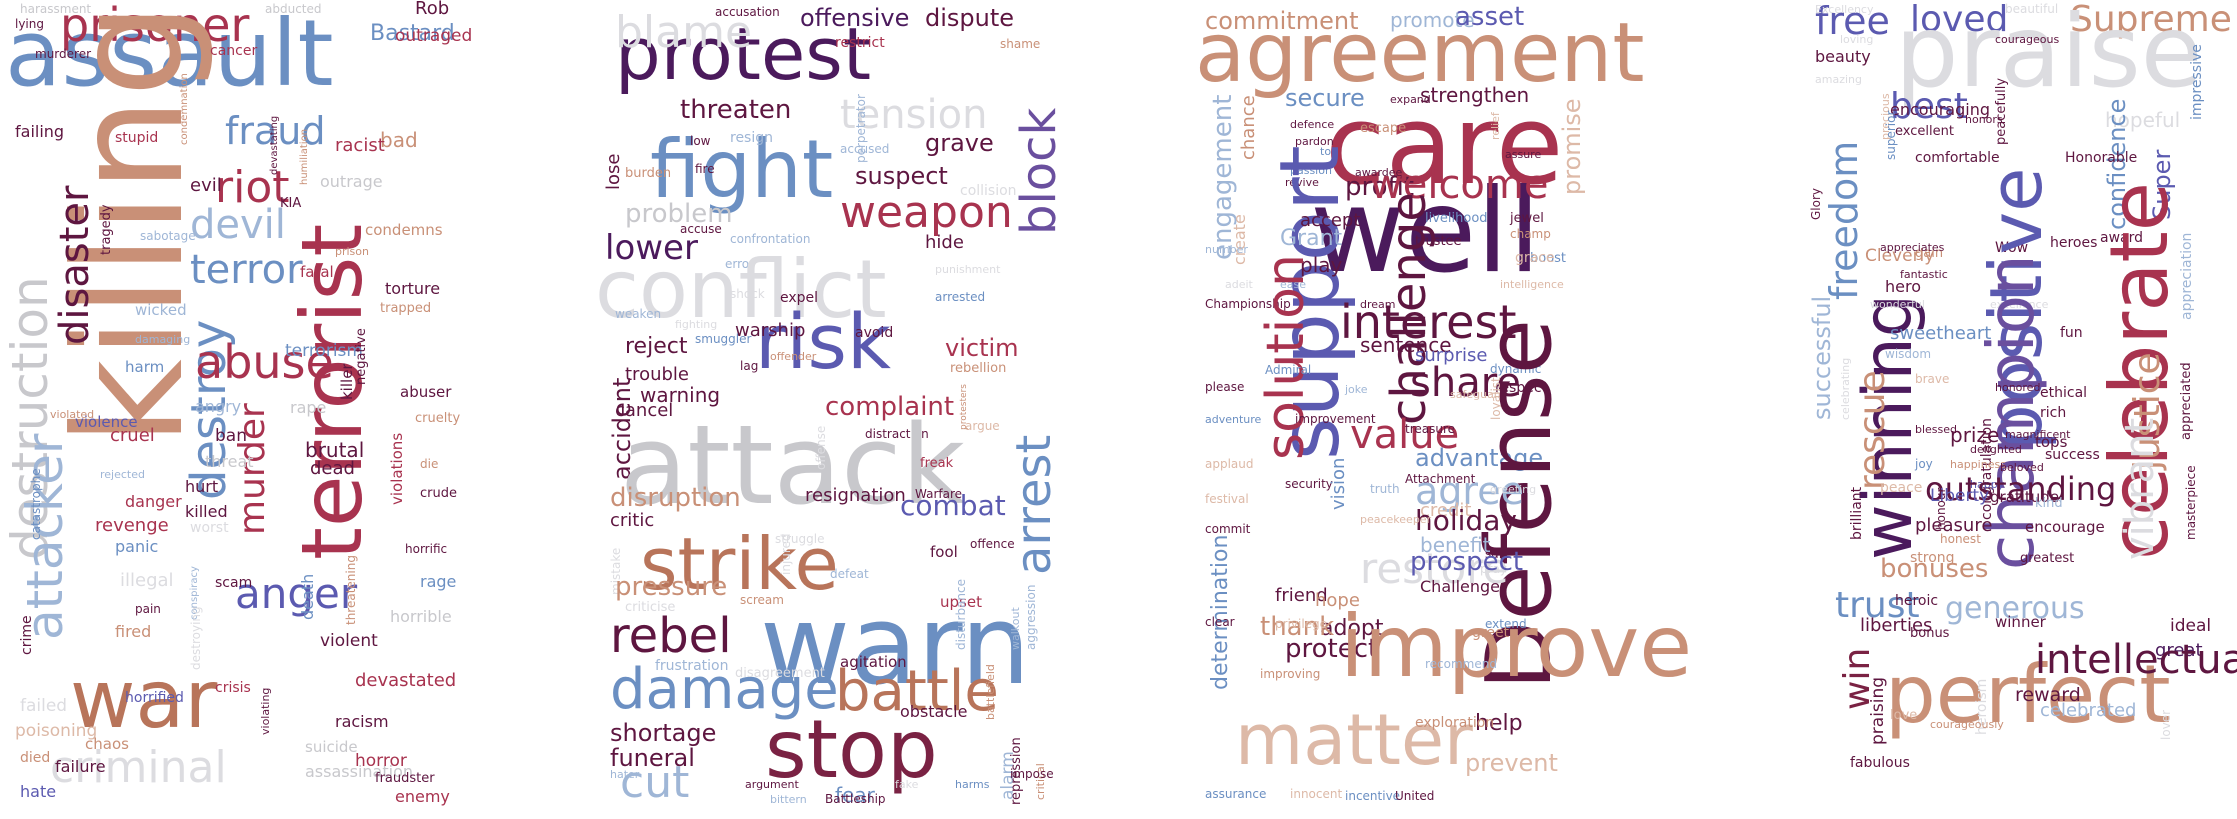 The width and height of the screenshot is (2237, 819). Describe the element at coordinates (1912, 247) in the screenshot. I see `word: appreciates` at that location.